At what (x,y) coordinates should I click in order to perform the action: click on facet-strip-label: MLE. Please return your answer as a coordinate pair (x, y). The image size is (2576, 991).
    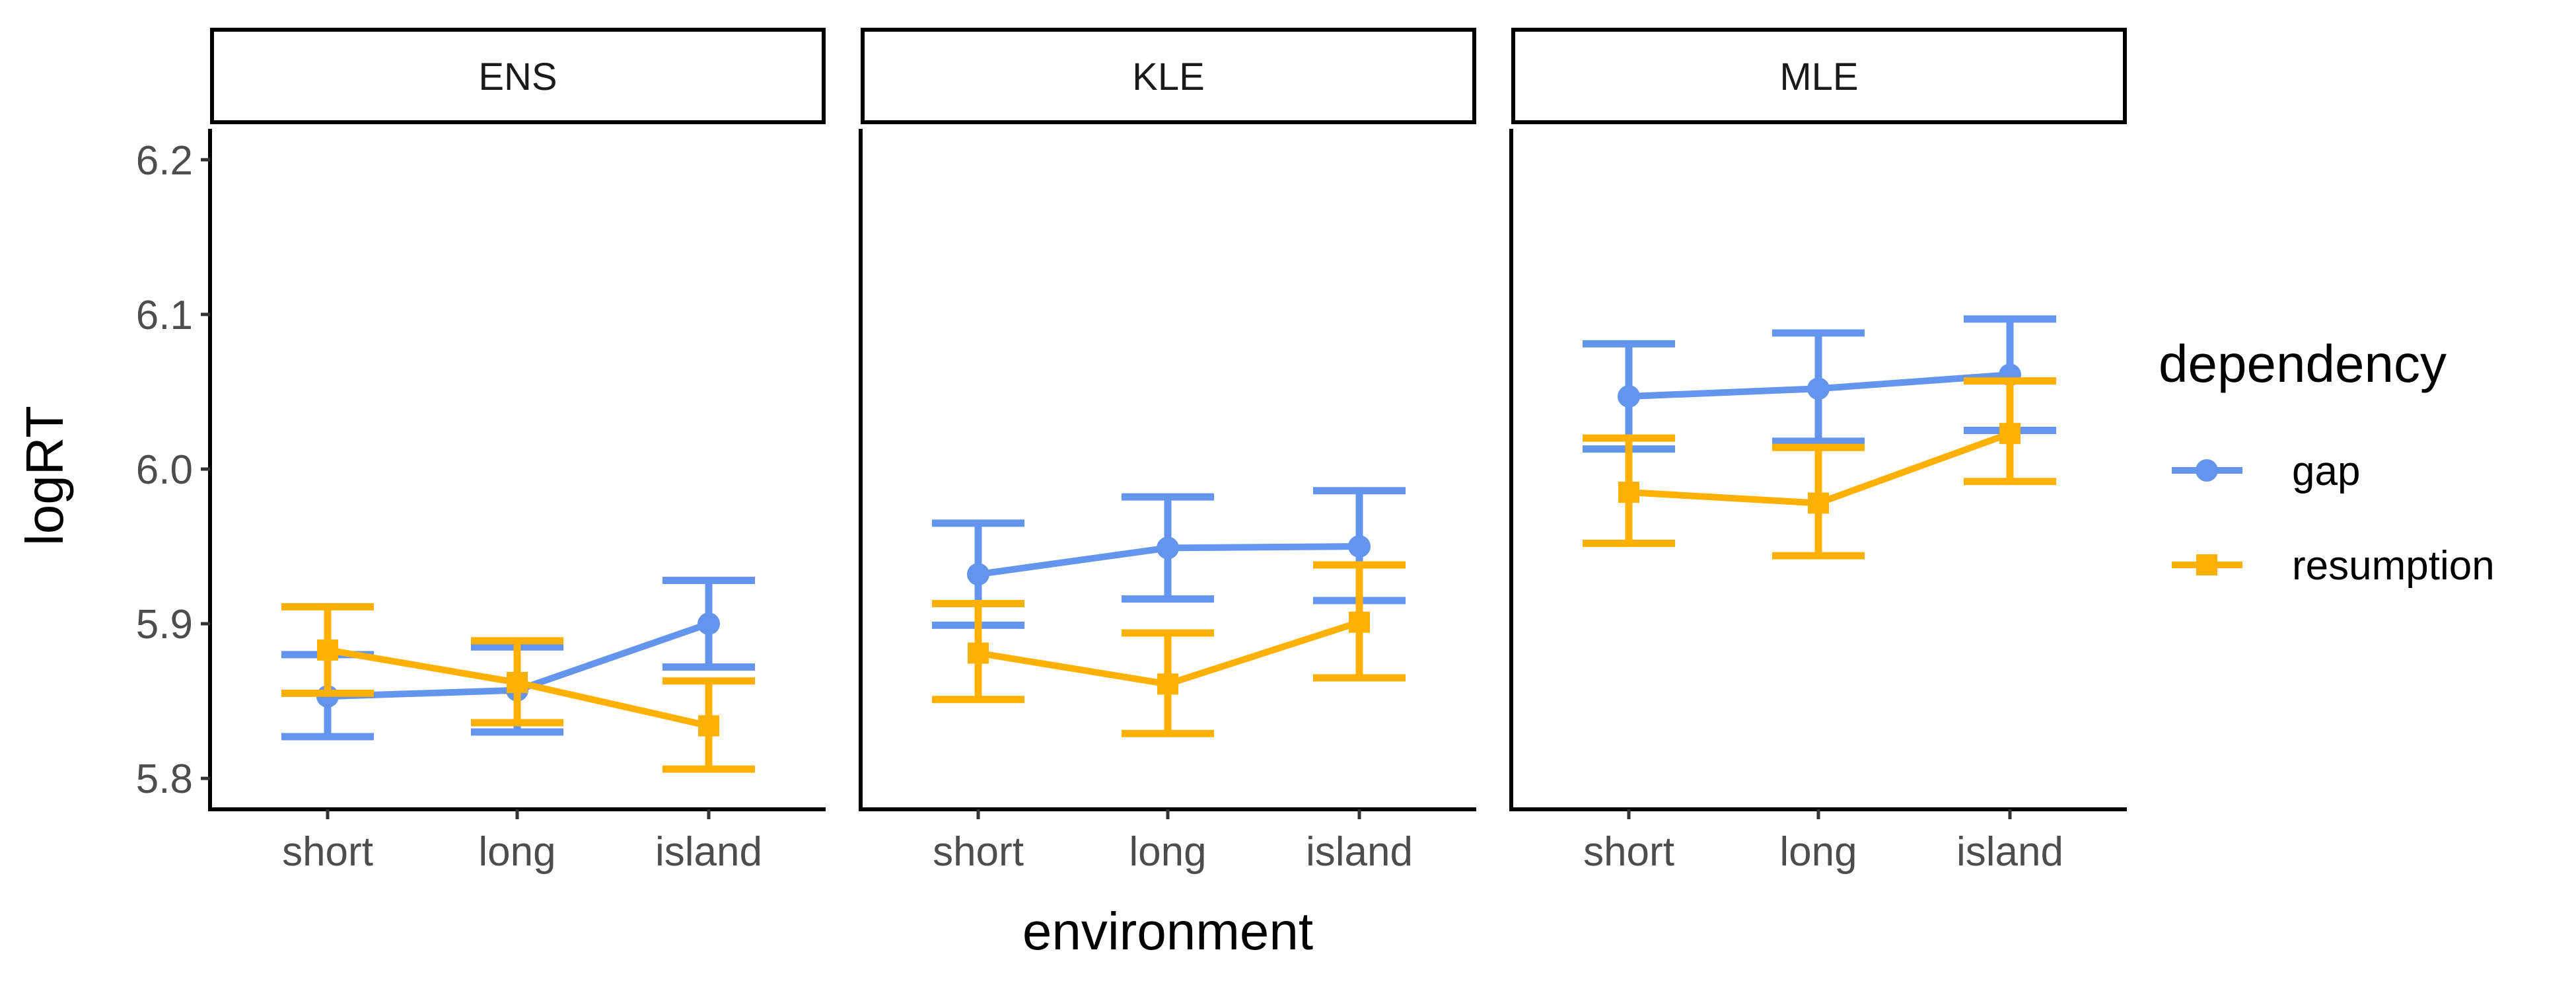
    Looking at the image, I should click on (1819, 76).